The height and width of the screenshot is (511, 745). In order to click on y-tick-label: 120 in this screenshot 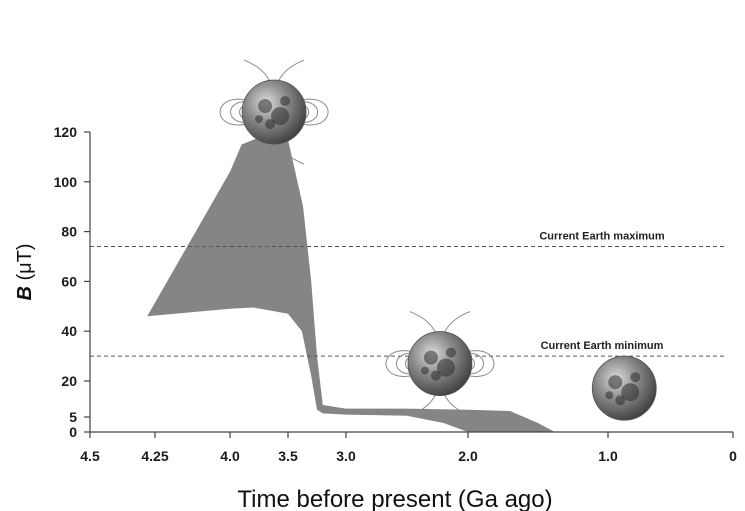, I will do `click(66, 132)`.